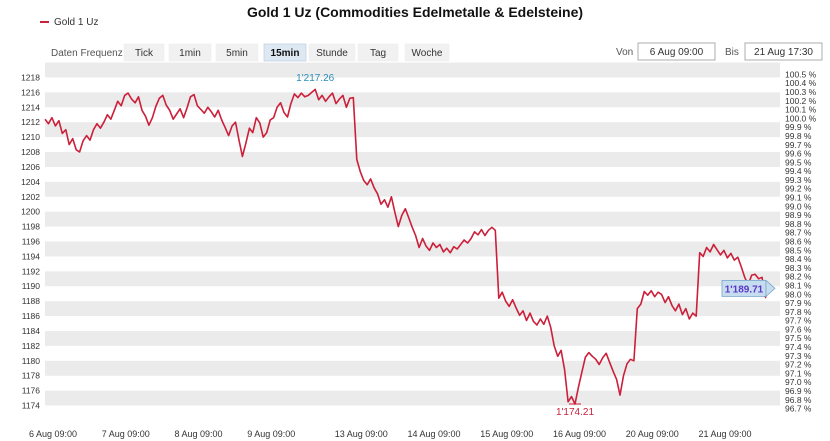 This screenshot has width=830, height=441. I want to click on y2-tick-label: 100.4 %, so click(801, 83).